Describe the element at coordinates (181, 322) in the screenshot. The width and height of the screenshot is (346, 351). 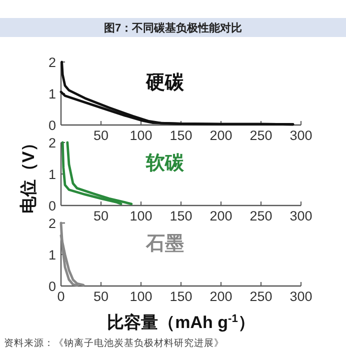
I see `x-axis-title: 比容量（mAh g$^{-1}$）` at that location.